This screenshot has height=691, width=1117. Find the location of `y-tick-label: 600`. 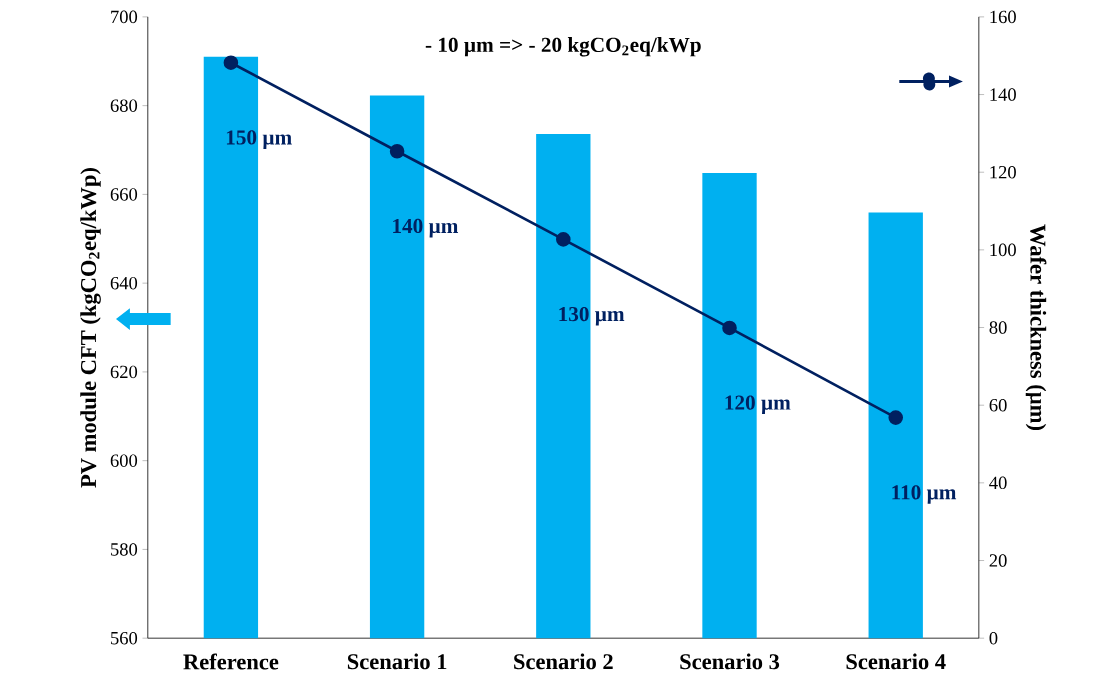

y-tick-label: 600 is located at coordinates (124, 460).